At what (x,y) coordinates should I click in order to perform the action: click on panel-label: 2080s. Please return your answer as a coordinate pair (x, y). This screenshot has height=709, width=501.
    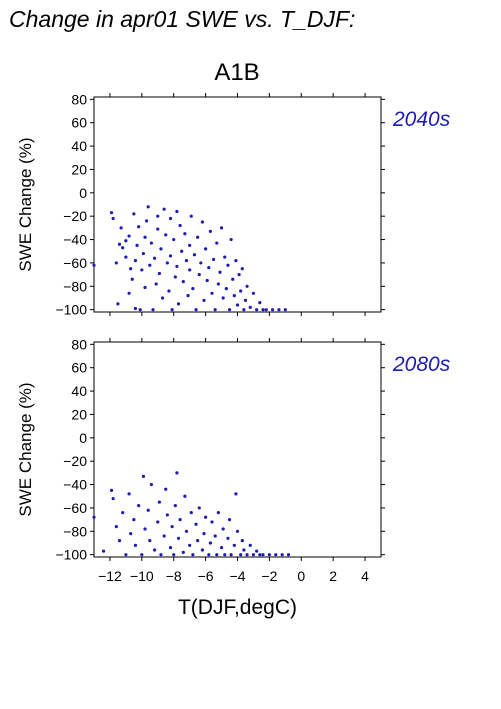
    Looking at the image, I should click on (421, 364).